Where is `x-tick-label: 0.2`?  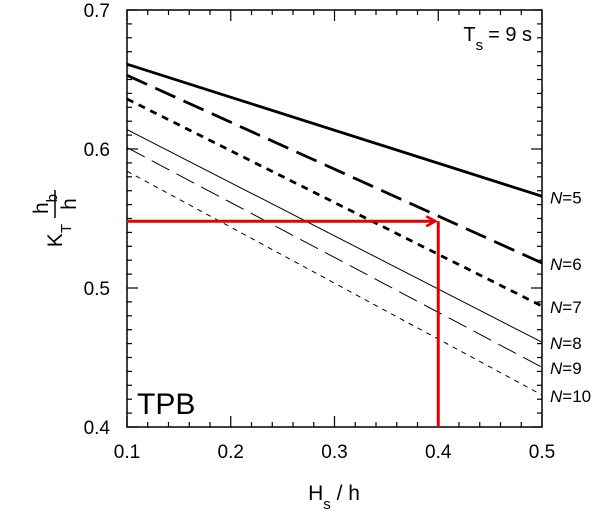
x-tick-label: 0.2 is located at coordinates (231, 452).